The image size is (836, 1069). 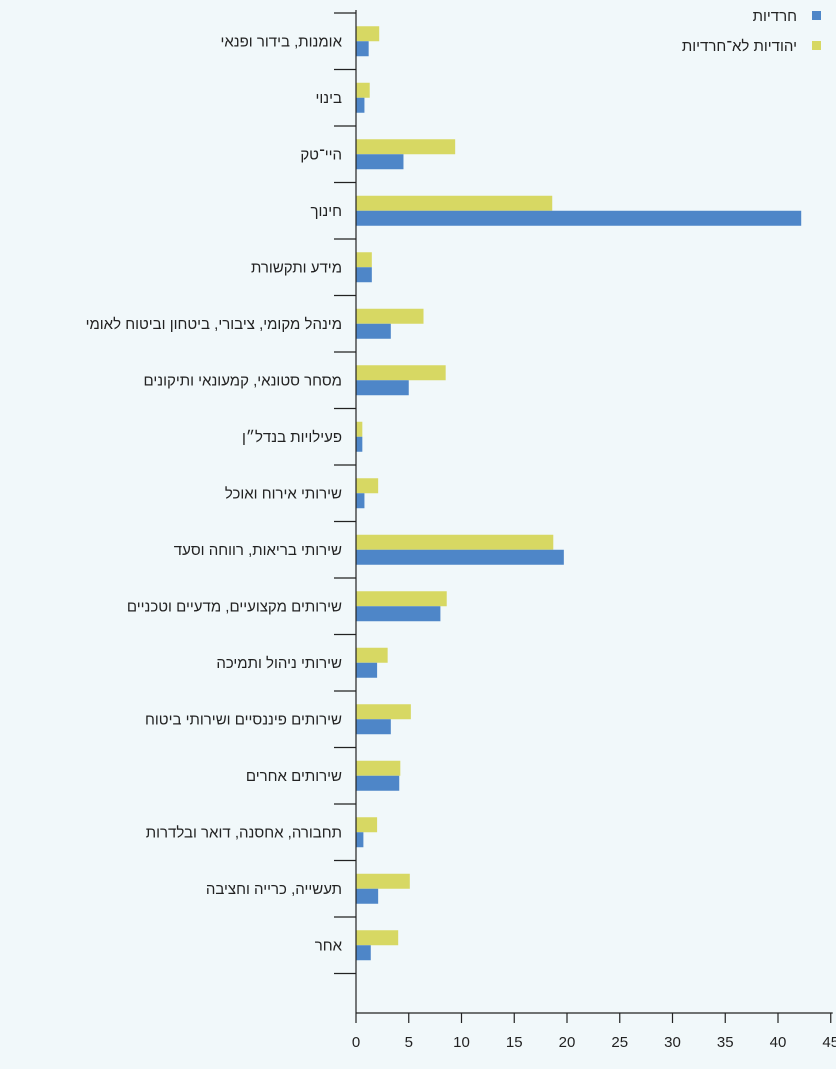 What do you see at coordinates (739, 46) in the screenshot?
I see `legend-label-non-haredi: יהודיות לא־חרדיות` at bounding box center [739, 46].